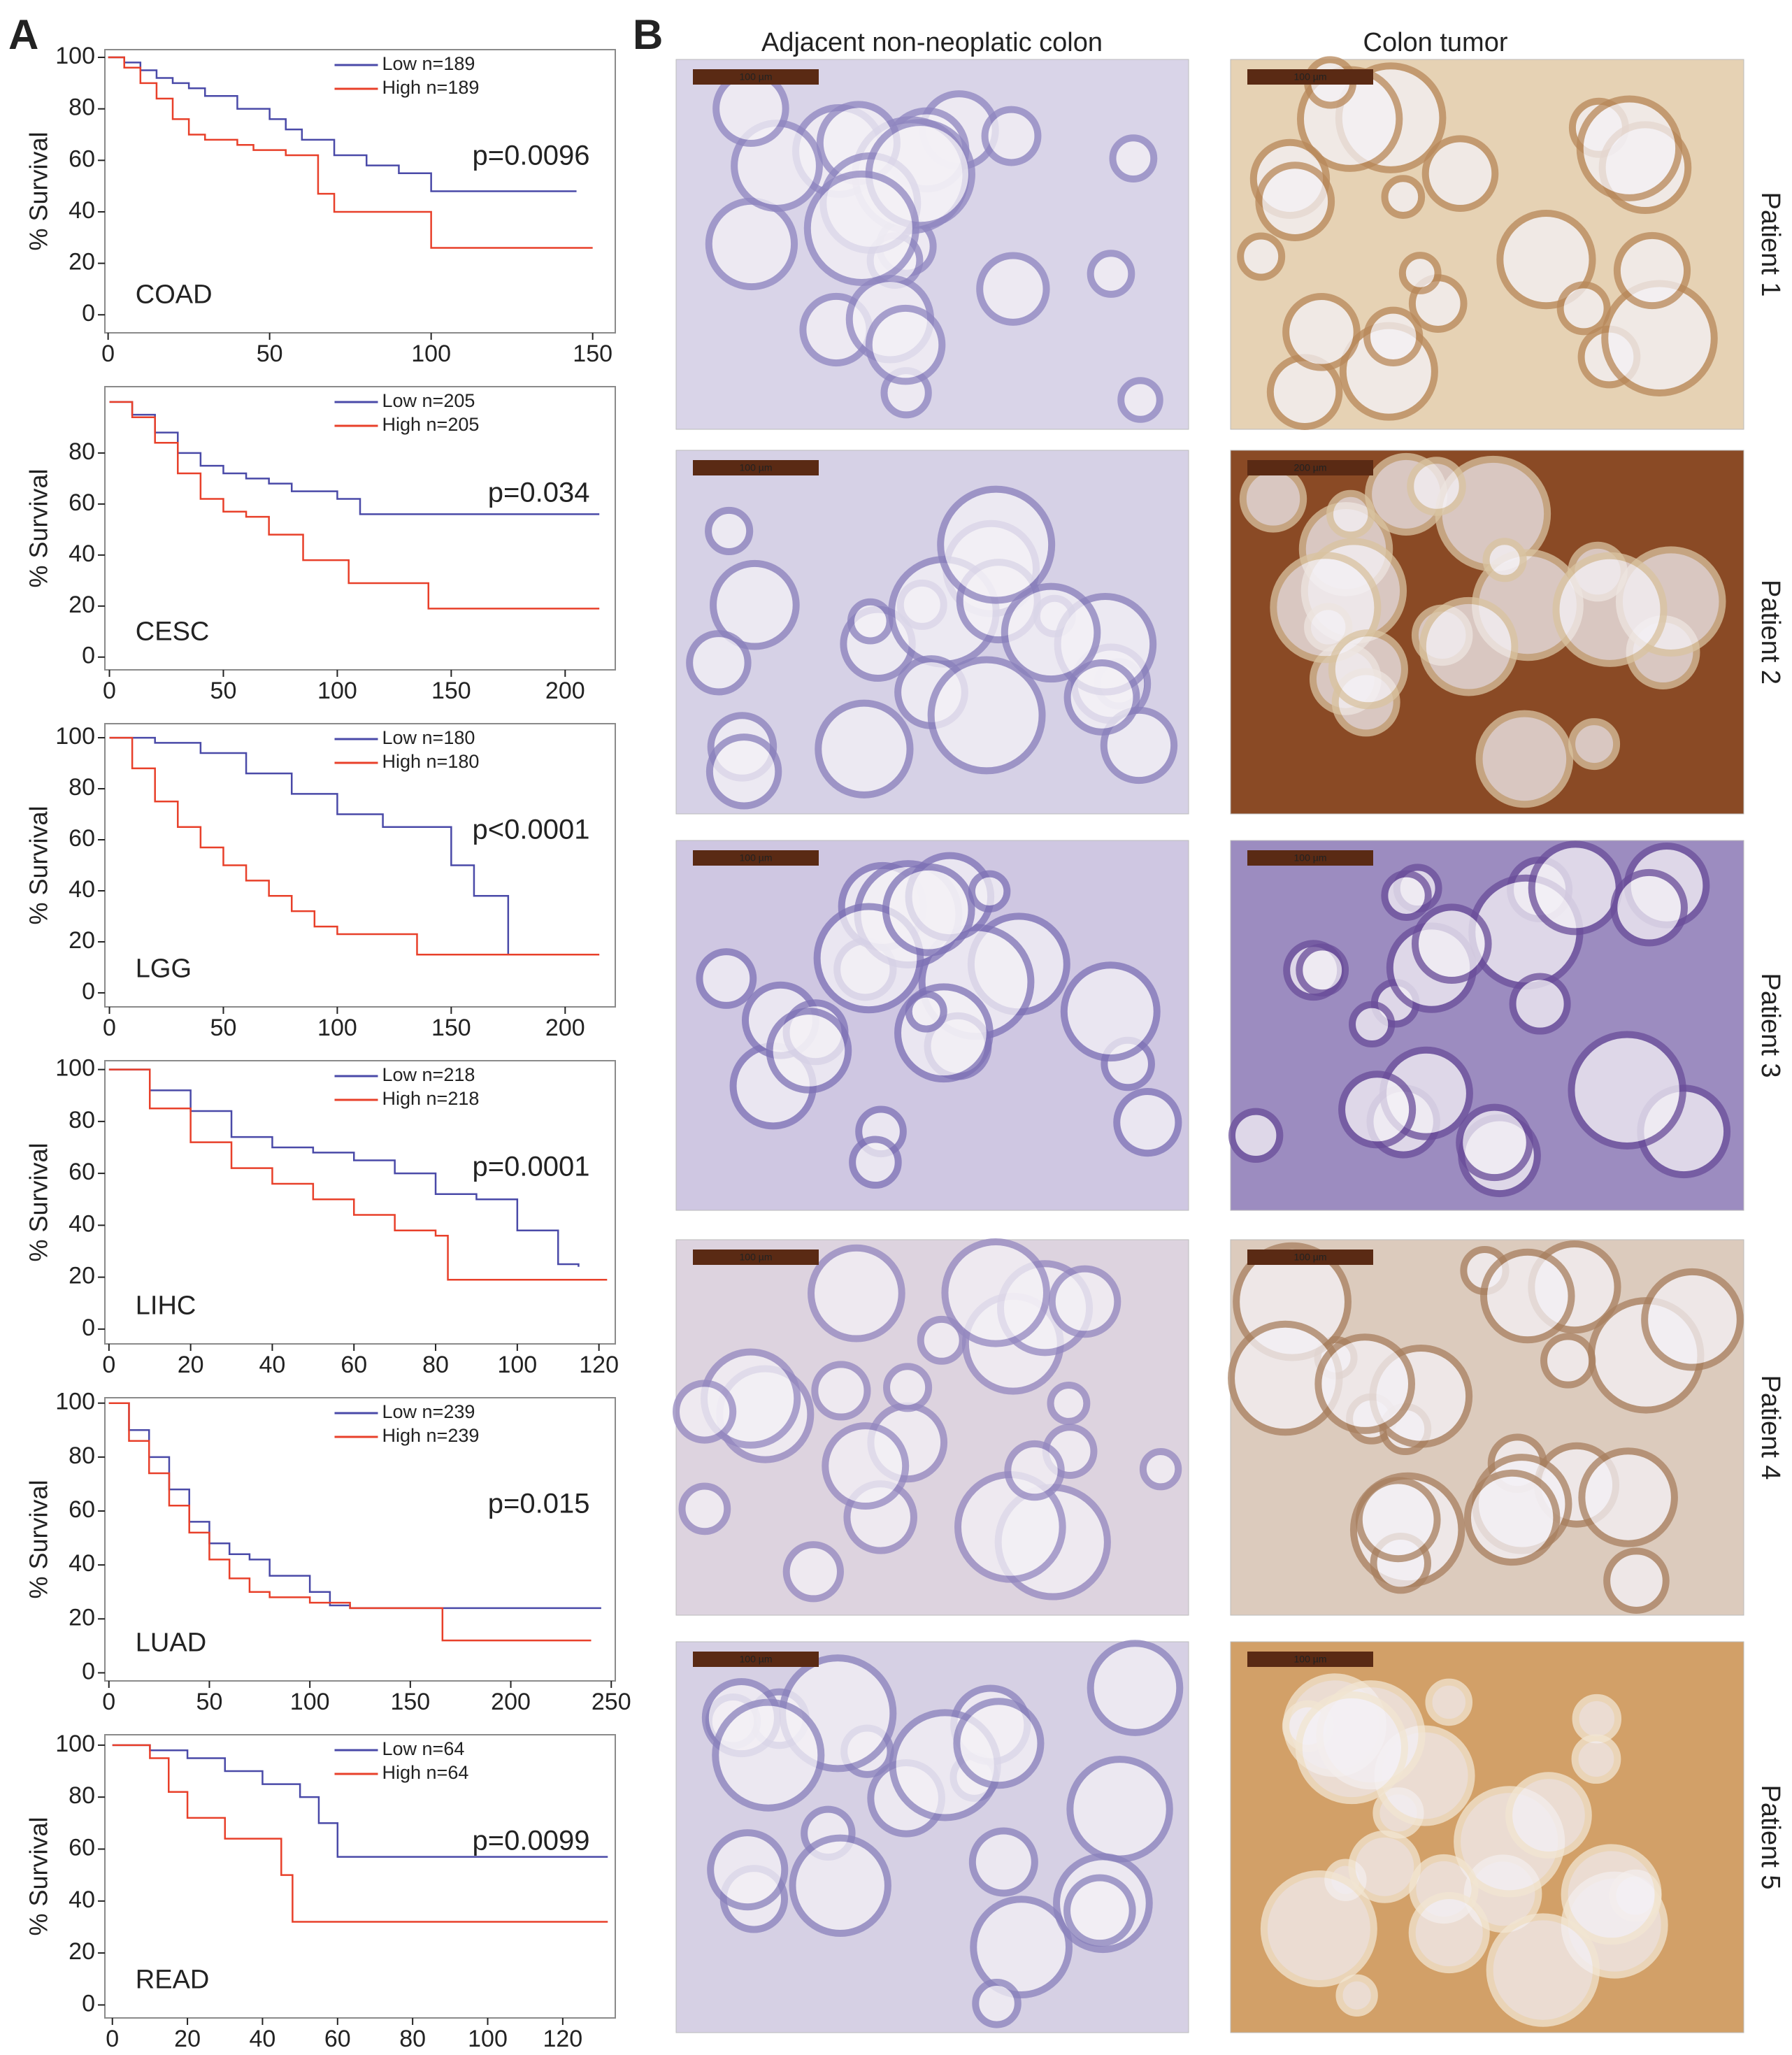  I want to click on cancer-label: COAD, so click(174, 294).